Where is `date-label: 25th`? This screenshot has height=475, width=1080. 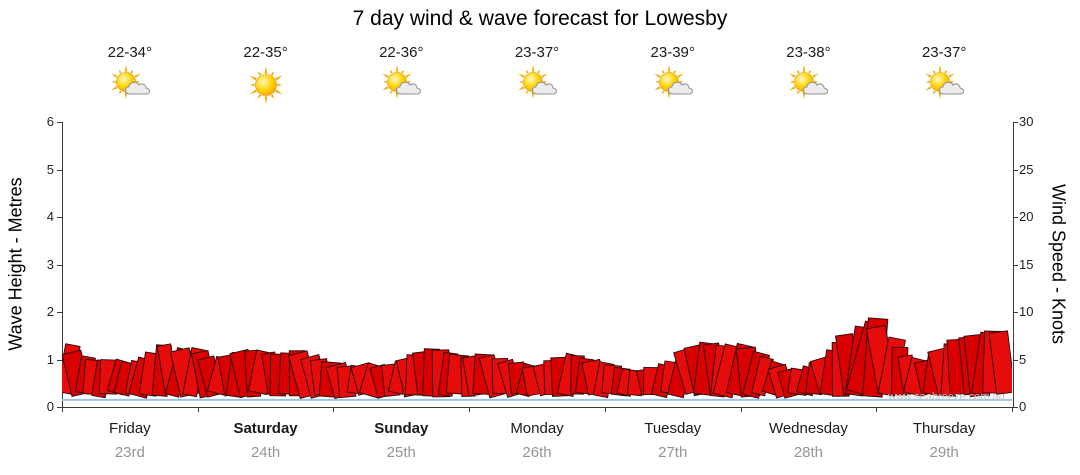
date-label: 25th is located at coordinates (401, 452).